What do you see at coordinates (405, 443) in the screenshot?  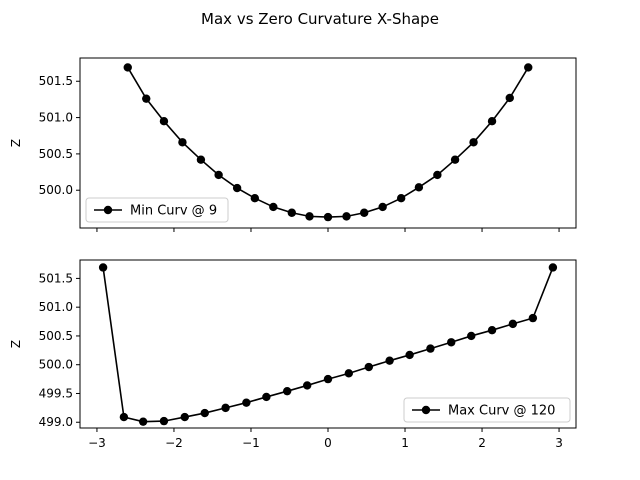 I see `x-tick-label: 1` at bounding box center [405, 443].